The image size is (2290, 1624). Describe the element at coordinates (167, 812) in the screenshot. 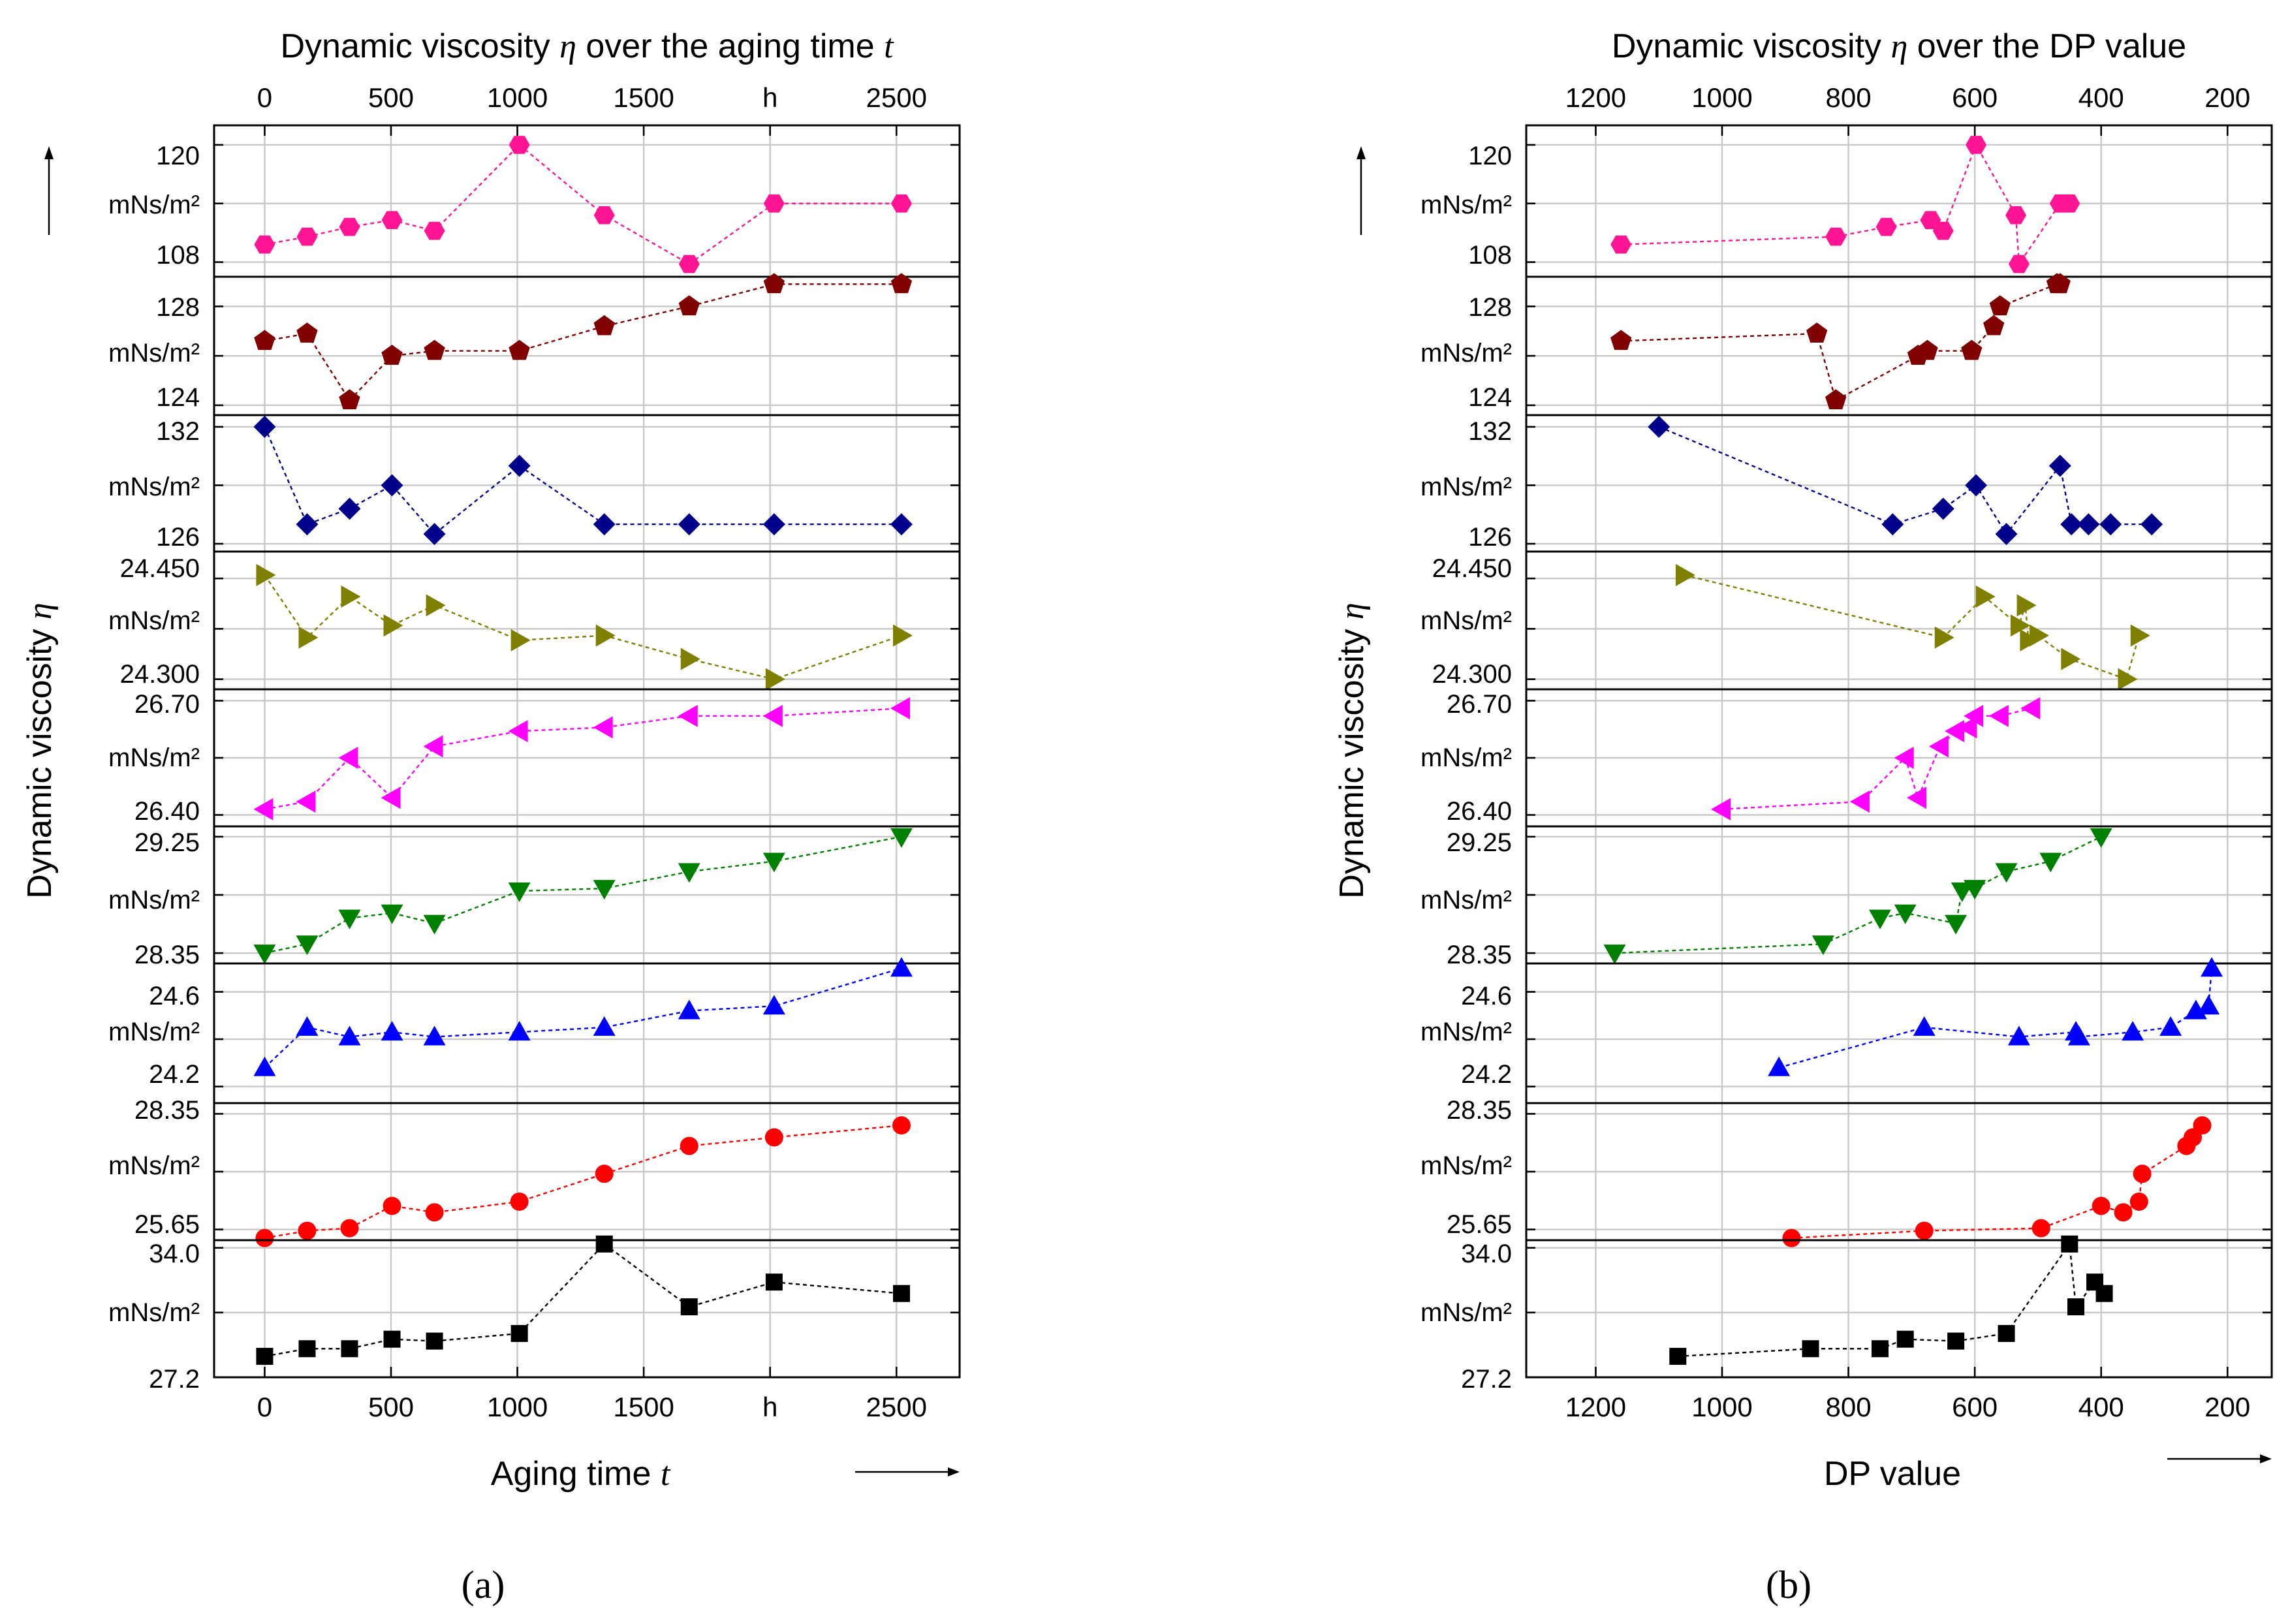

I see `y-tick-label: 26.40` at that location.